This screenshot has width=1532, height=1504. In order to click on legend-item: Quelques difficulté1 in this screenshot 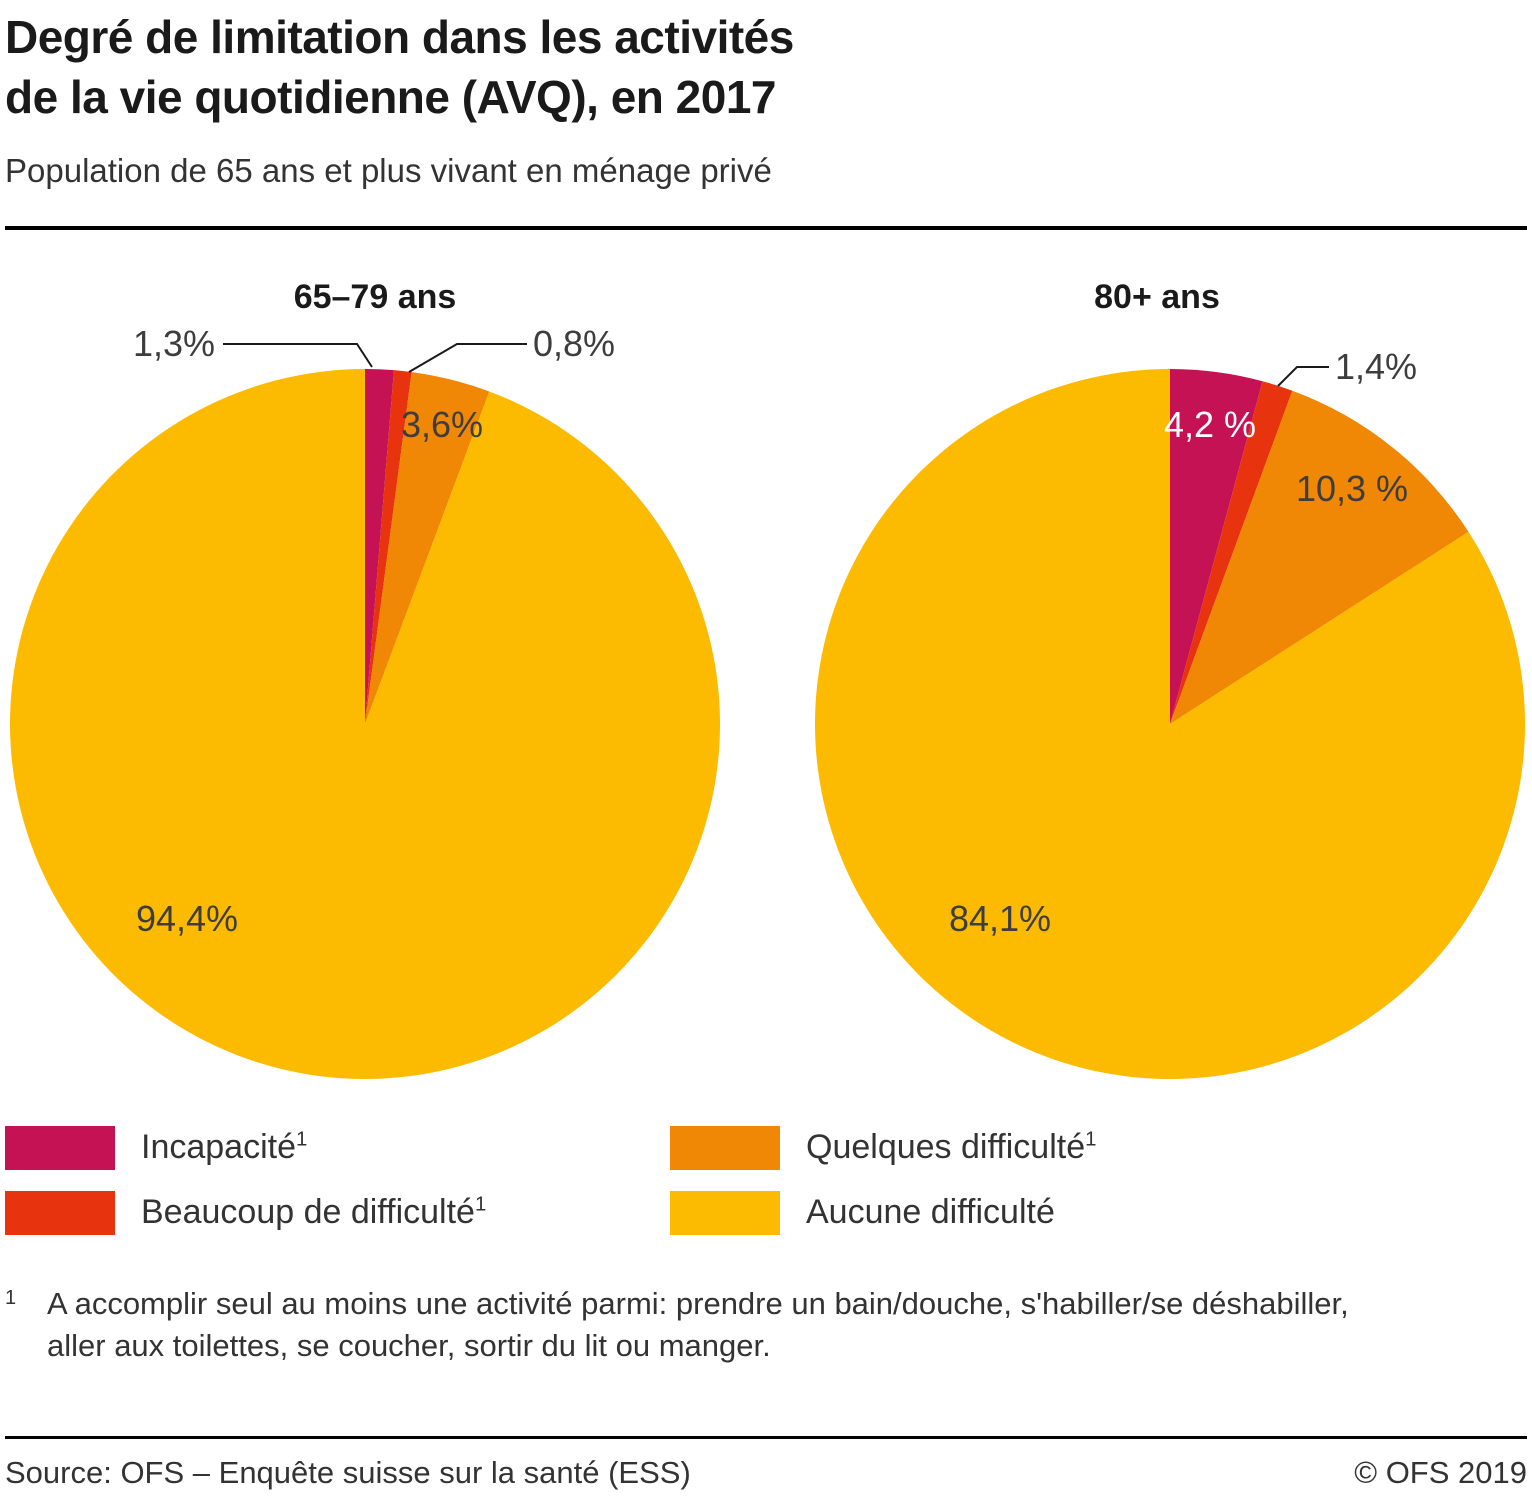, I will do `click(1098, 1147)`.